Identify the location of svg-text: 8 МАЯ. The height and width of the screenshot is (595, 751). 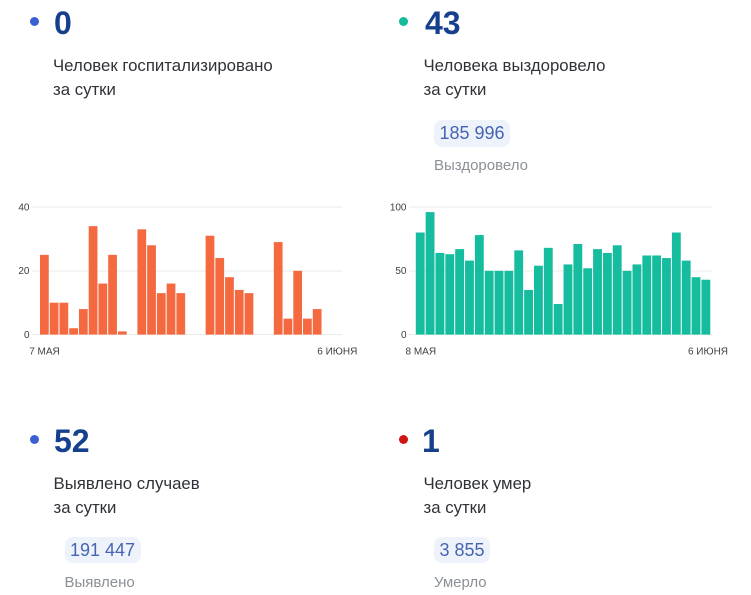
(421, 351).